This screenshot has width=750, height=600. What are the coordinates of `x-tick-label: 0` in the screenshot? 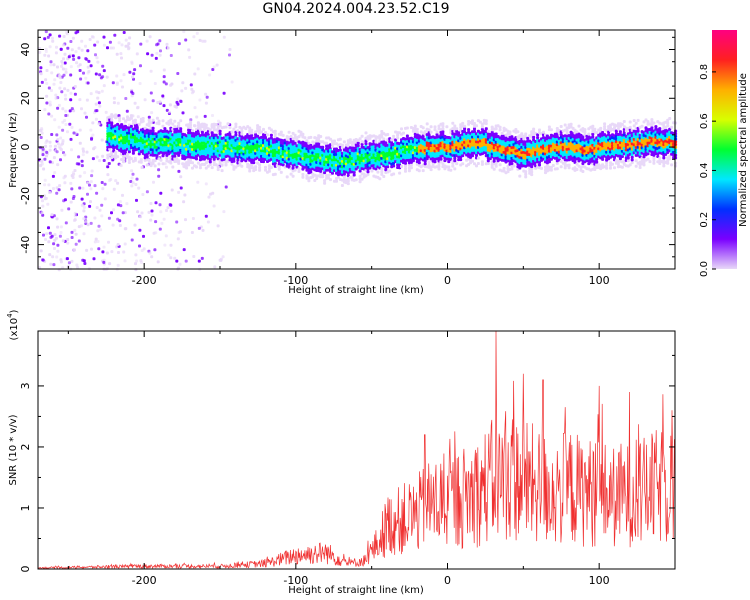 It's located at (447, 280).